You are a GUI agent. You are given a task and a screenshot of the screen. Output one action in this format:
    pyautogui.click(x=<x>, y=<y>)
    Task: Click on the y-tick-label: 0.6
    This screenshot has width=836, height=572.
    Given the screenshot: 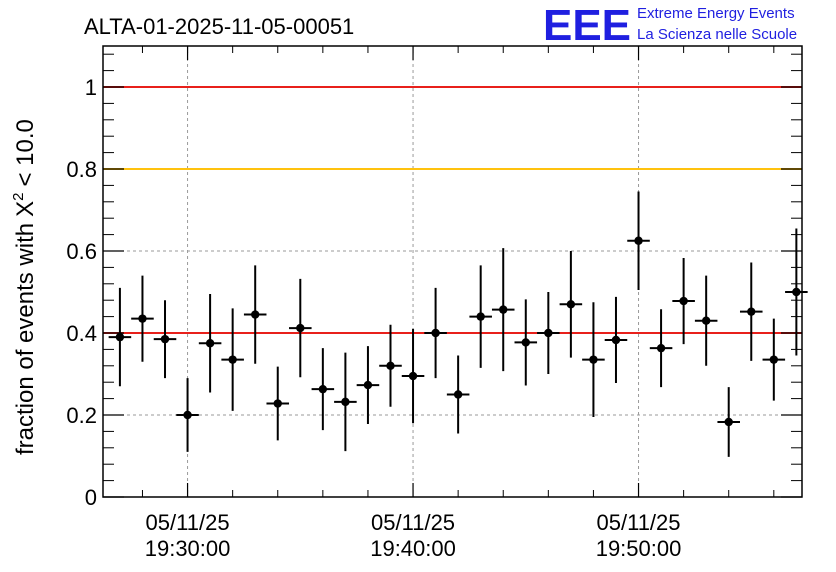 What is the action you would take?
    pyautogui.click(x=81, y=251)
    